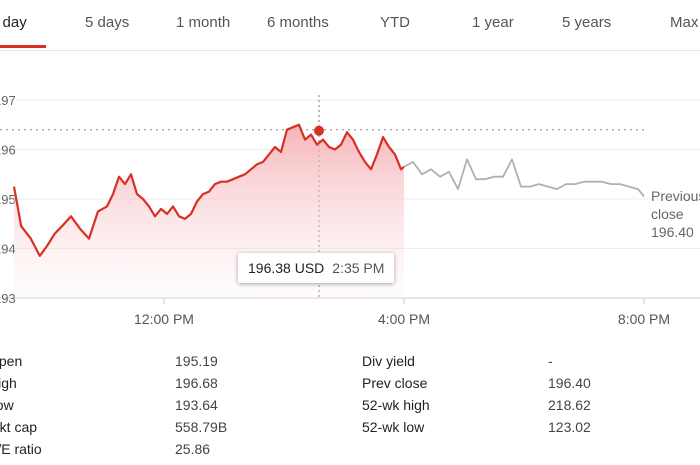 The width and height of the screenshot is (700, 465). What do you see at coordinates (7, 405) in the screenshot?
I see `stat-label-low: Low` at bounding box center [7, 405].